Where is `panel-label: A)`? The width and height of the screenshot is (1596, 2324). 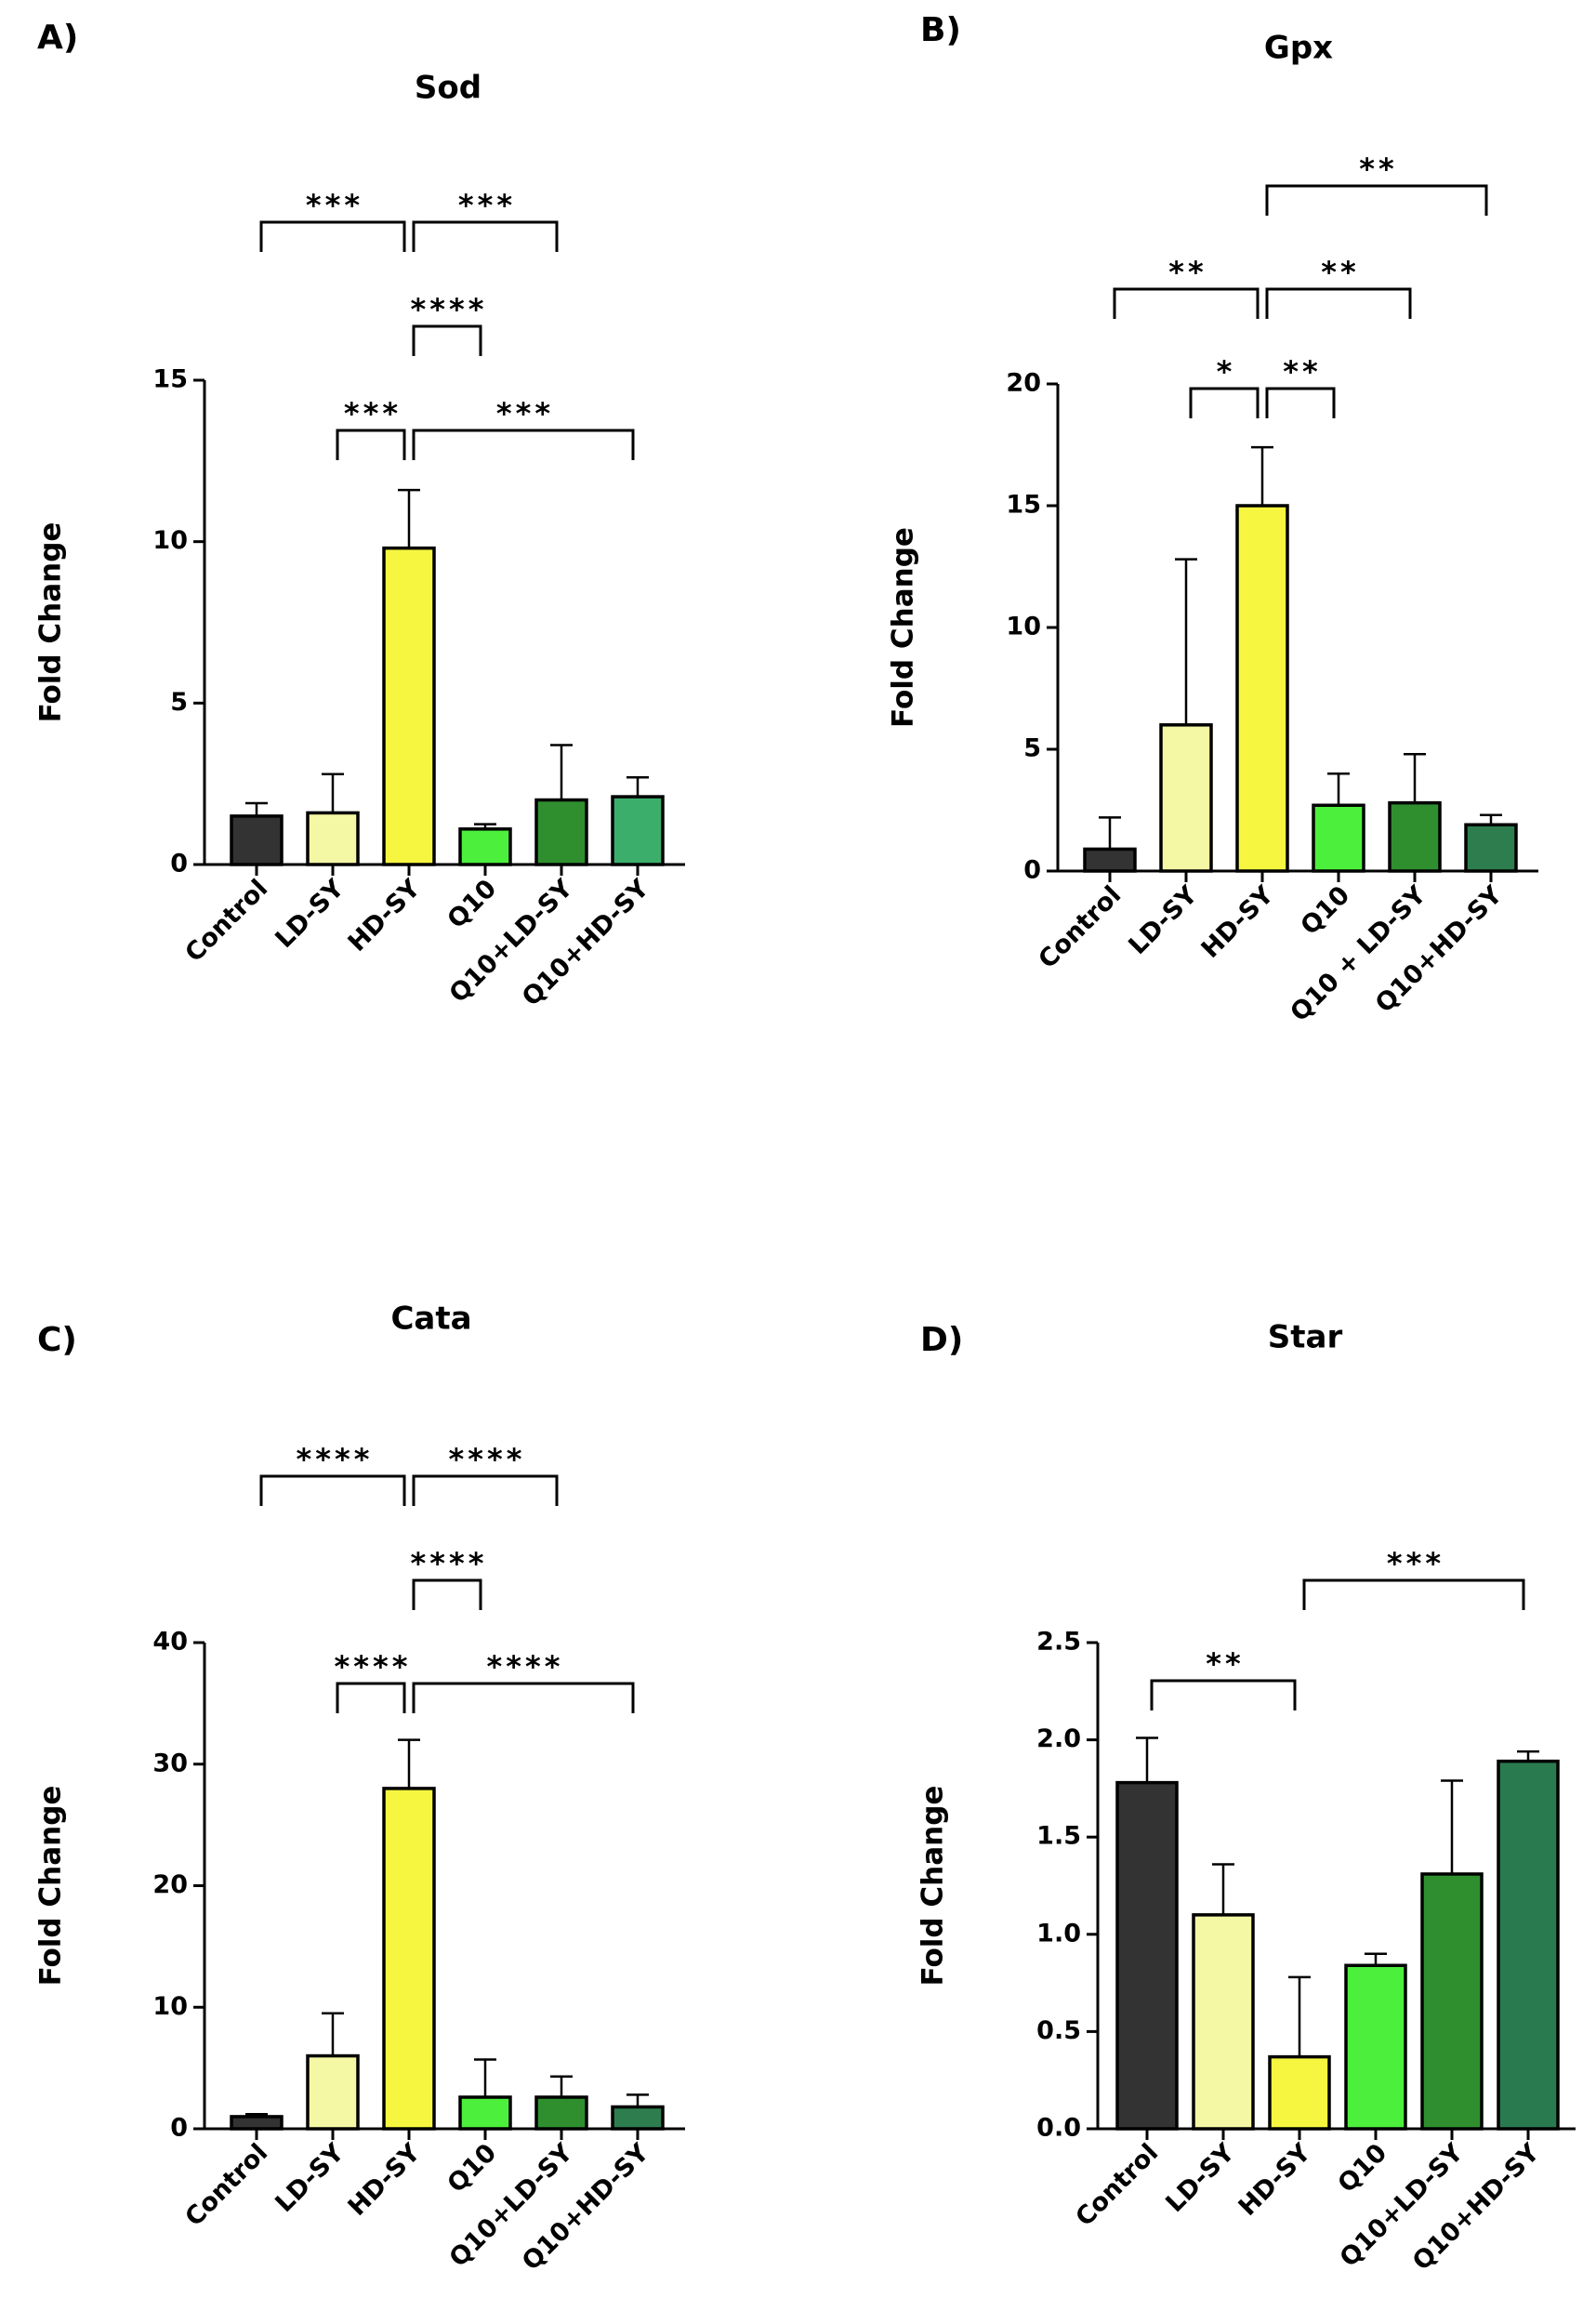 panel-label: A) is located at coordinates (58, 38).